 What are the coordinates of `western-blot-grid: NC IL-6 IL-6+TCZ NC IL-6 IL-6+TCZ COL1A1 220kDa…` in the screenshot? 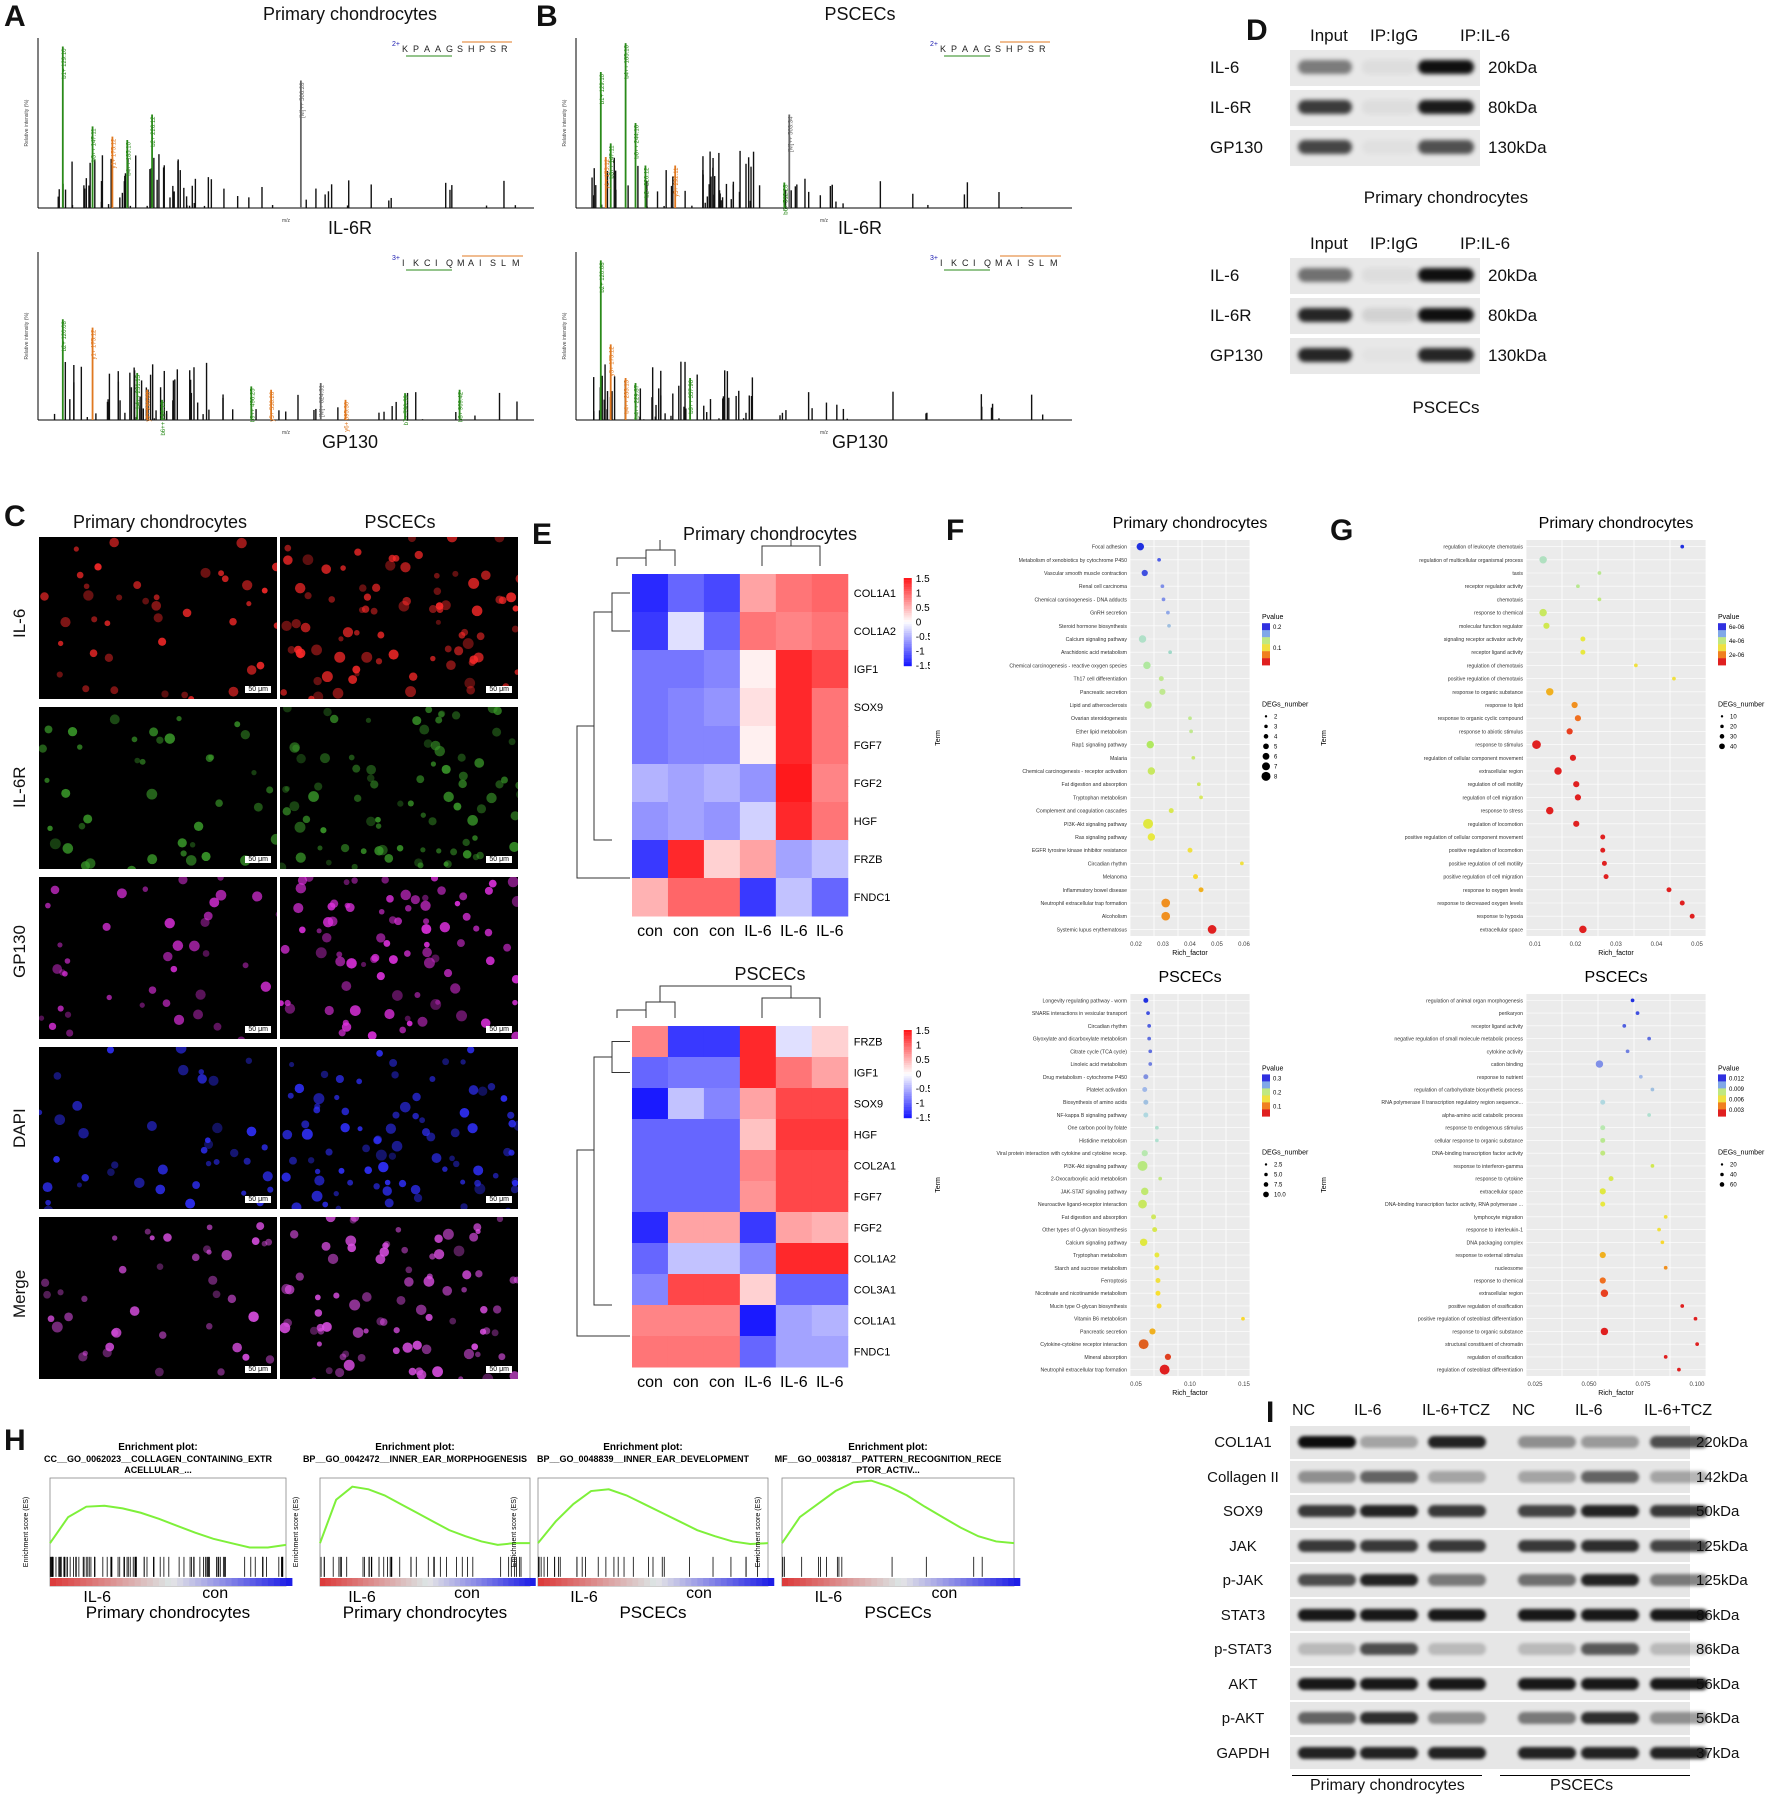 It's located at (1486, 1597).